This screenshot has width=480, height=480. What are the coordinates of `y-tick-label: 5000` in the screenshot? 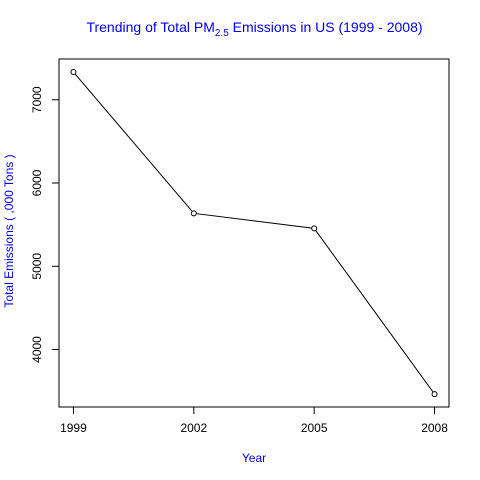 It's located at (37, 266).